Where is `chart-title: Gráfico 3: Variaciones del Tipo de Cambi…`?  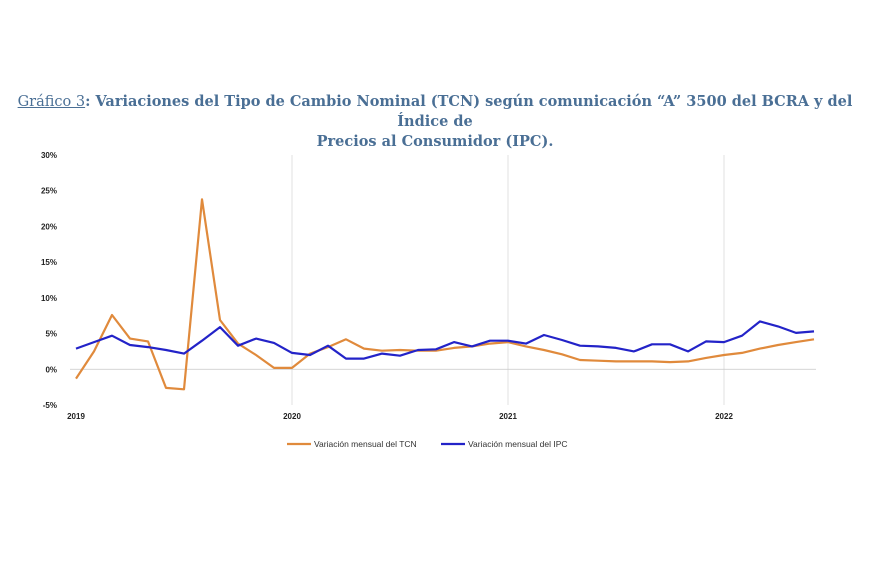 chart-title: Gráfico 3: Variaciones del Tipo de Cambi… is located at coordinates (435, 122).